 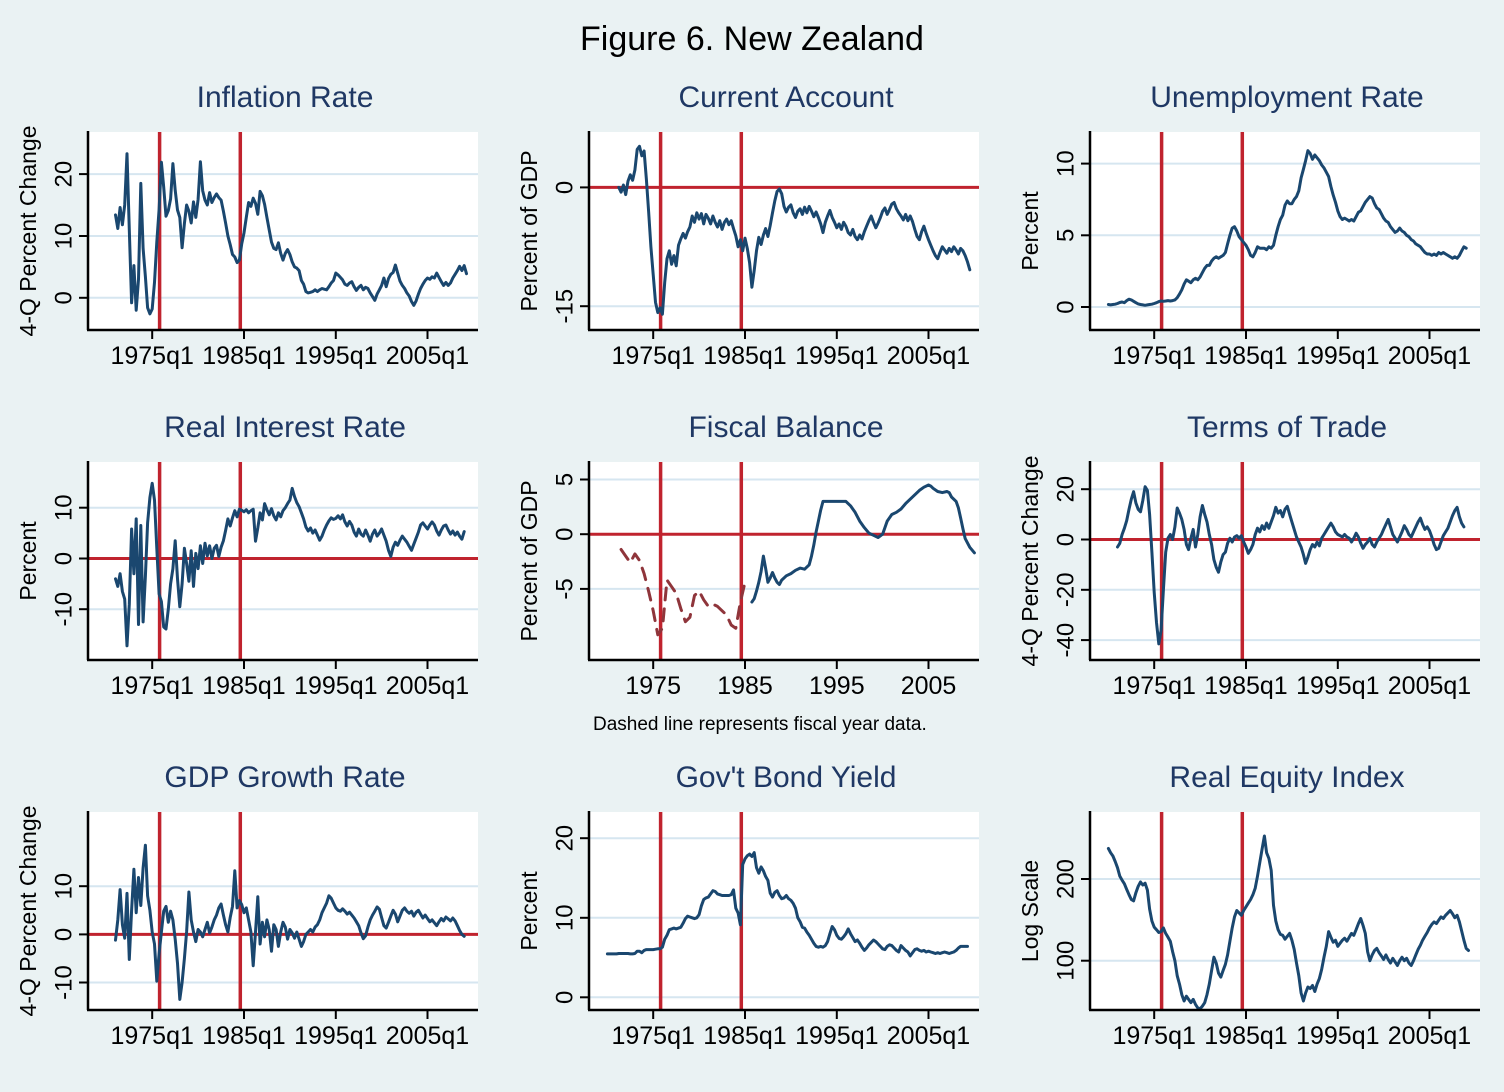 What do you see at coordinates (786, 97) in the screenshot?
I see `chart-title: Current Account` at bounding box center [786, 97].